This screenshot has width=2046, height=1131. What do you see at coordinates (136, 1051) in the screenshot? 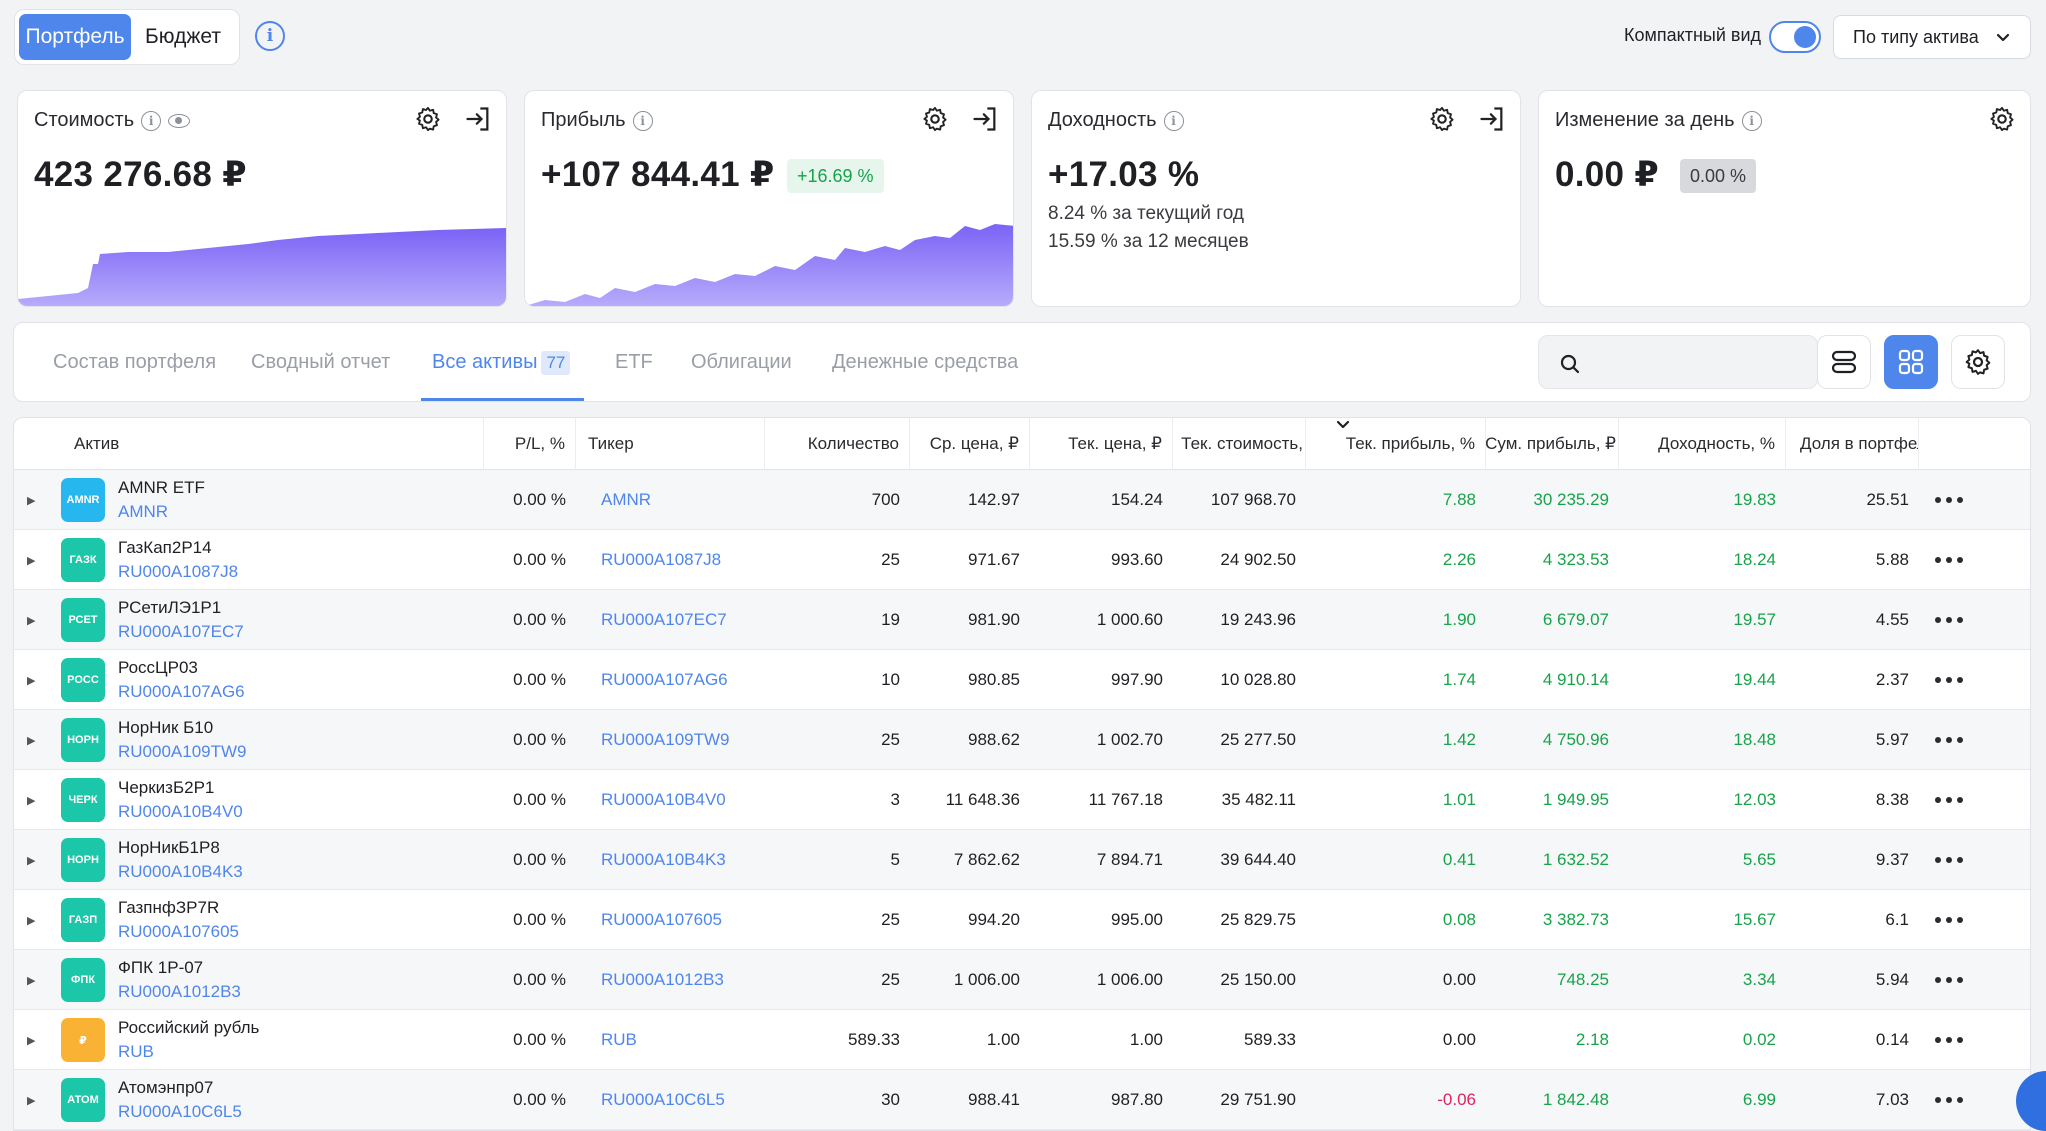
I see `asset-code-link: RUB` at bounding box center [136, 1051].